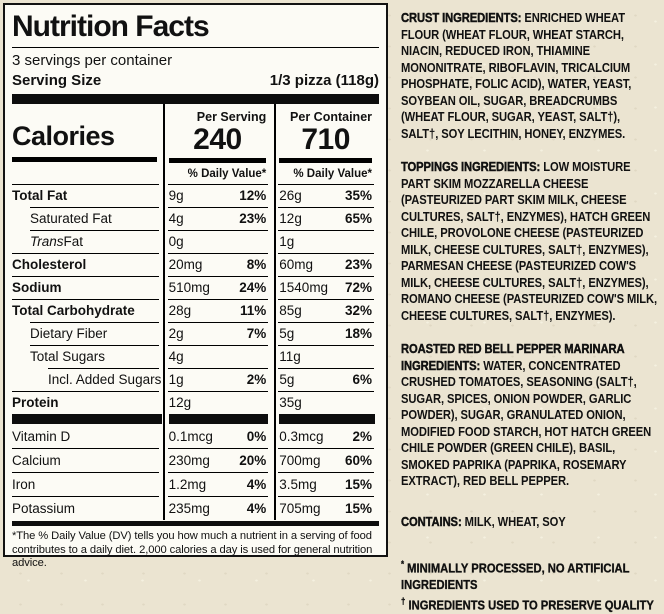  I want to click on per-serving-cell: 9g 12%, so click(218, 195).